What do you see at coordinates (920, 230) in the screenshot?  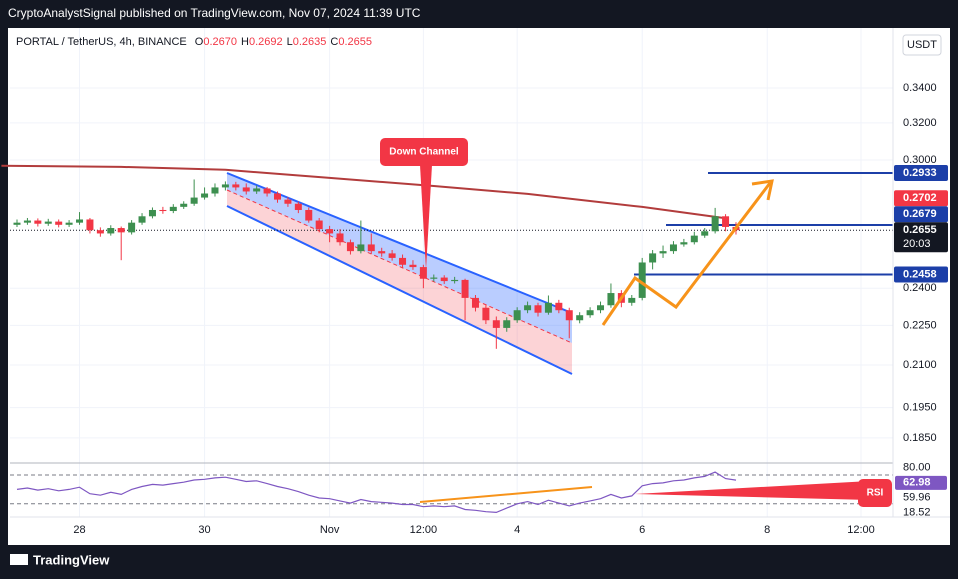 I see `current-price-label: 0.2655` at bounding box center [920, 230].